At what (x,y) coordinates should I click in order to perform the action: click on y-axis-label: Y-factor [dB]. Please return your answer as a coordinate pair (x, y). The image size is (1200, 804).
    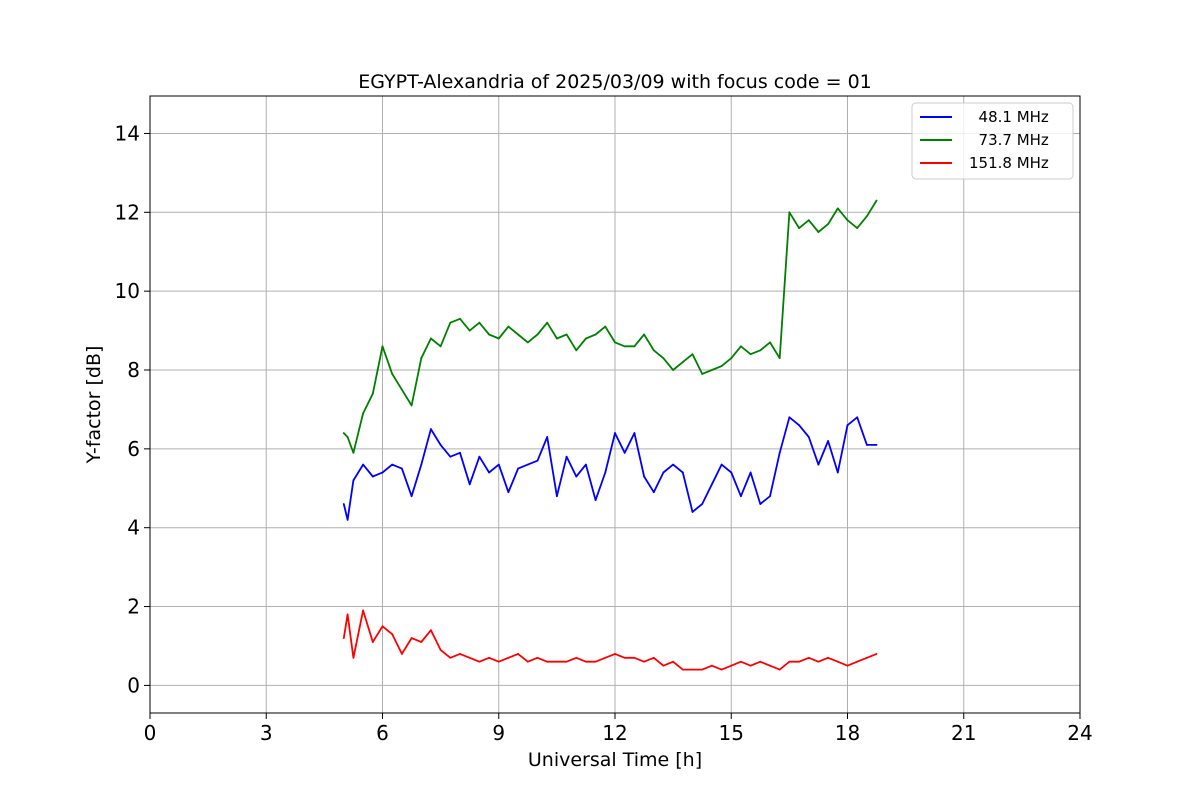
    Looking at the image, I should click on (94, 405).